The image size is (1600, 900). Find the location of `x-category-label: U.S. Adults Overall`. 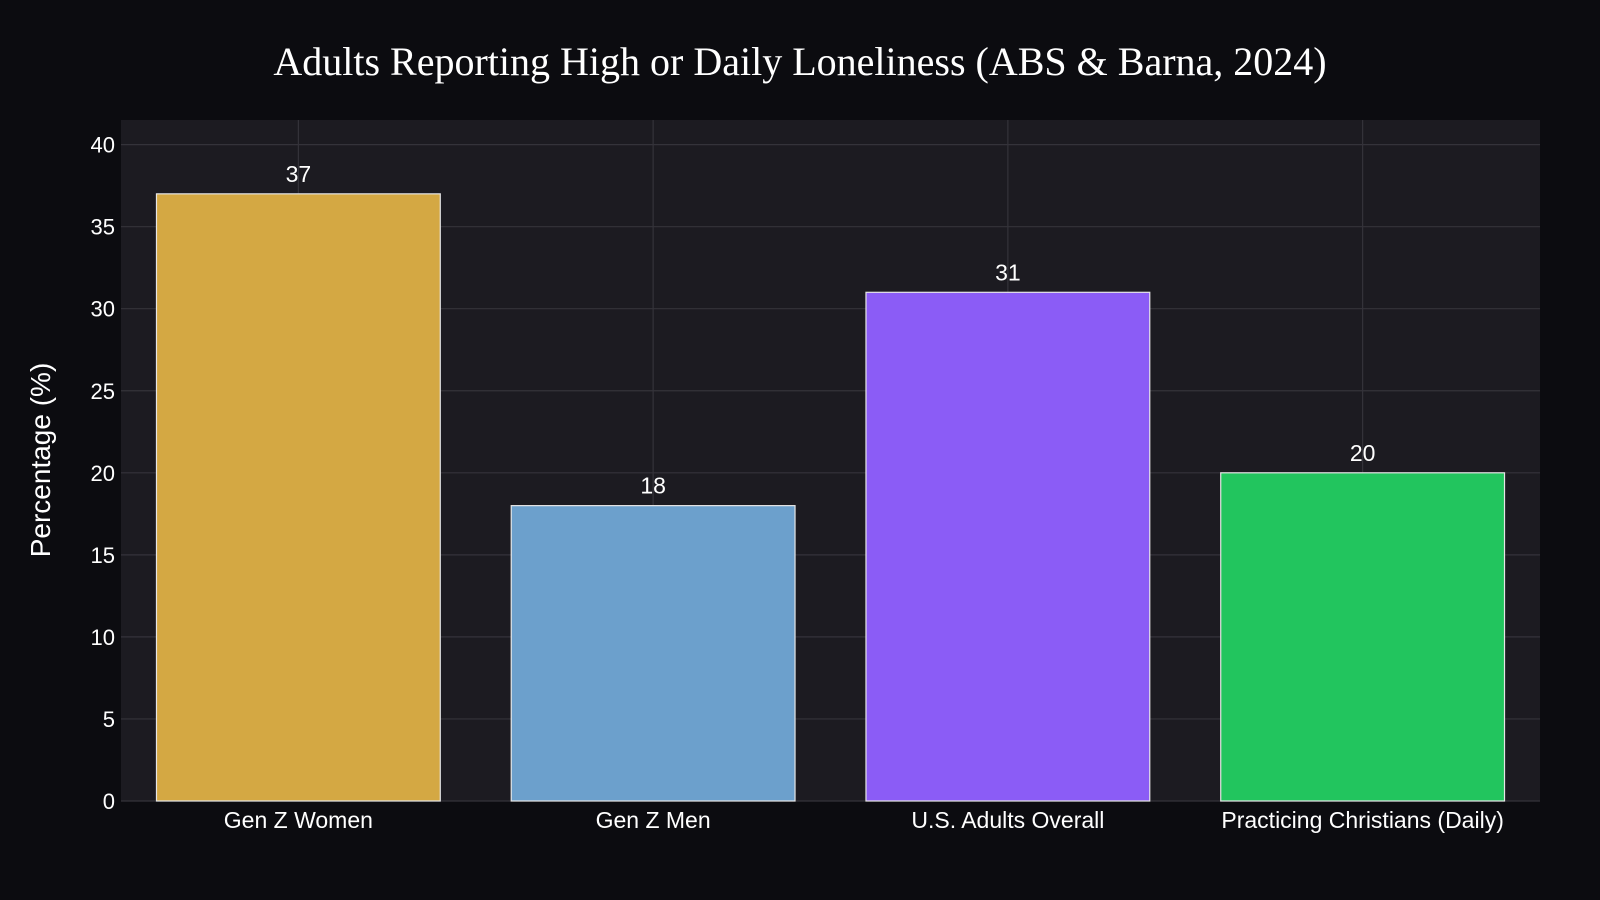

x-category-label: U.S. Adults Overall is located at coordinates (1007, 820).